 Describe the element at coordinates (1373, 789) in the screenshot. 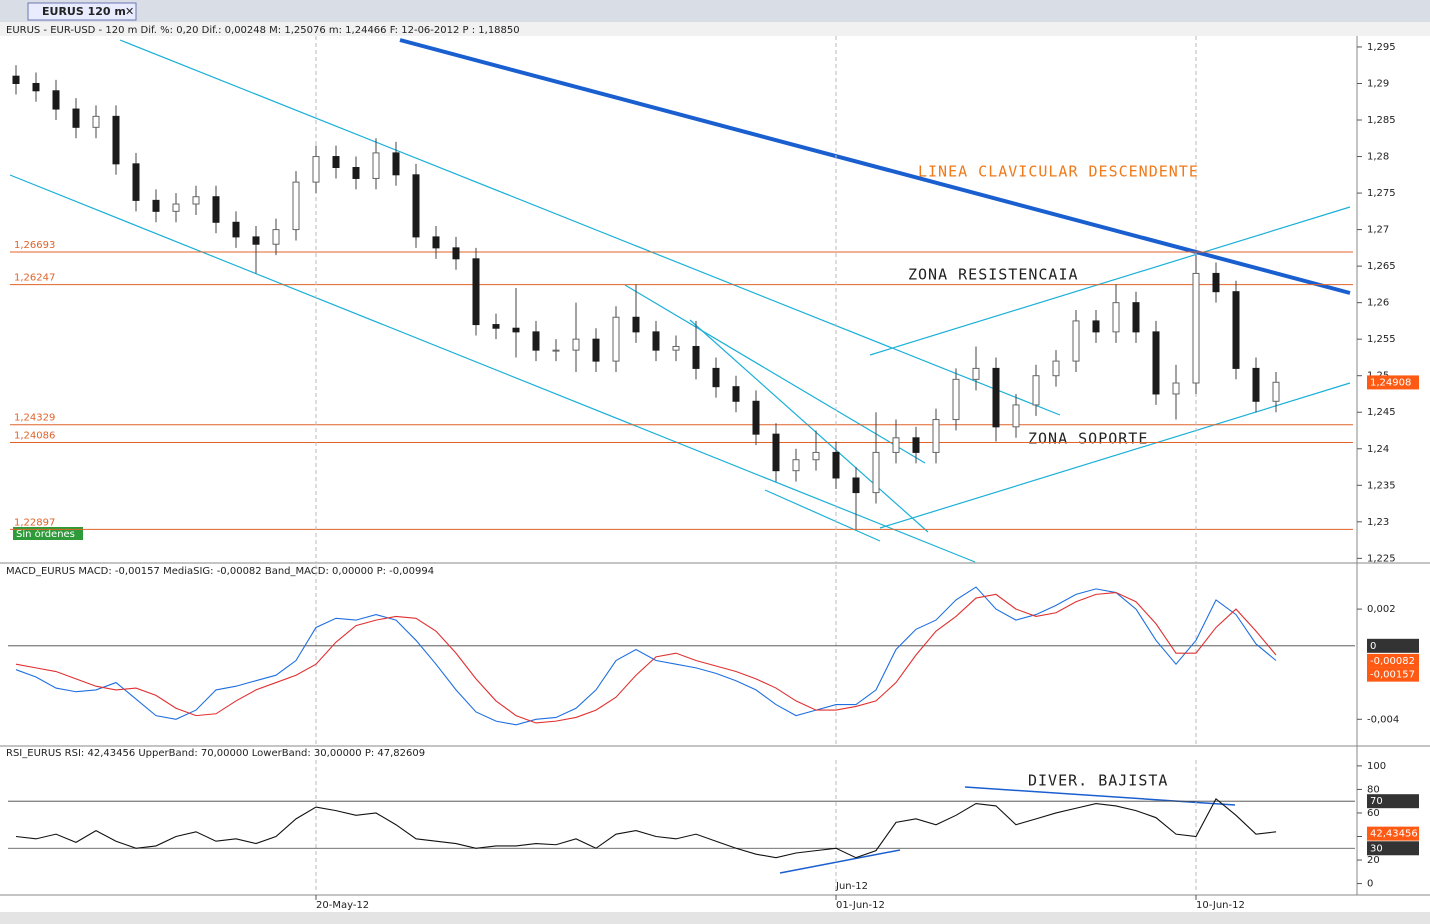

I see `y-tick-label: 80` at that location.